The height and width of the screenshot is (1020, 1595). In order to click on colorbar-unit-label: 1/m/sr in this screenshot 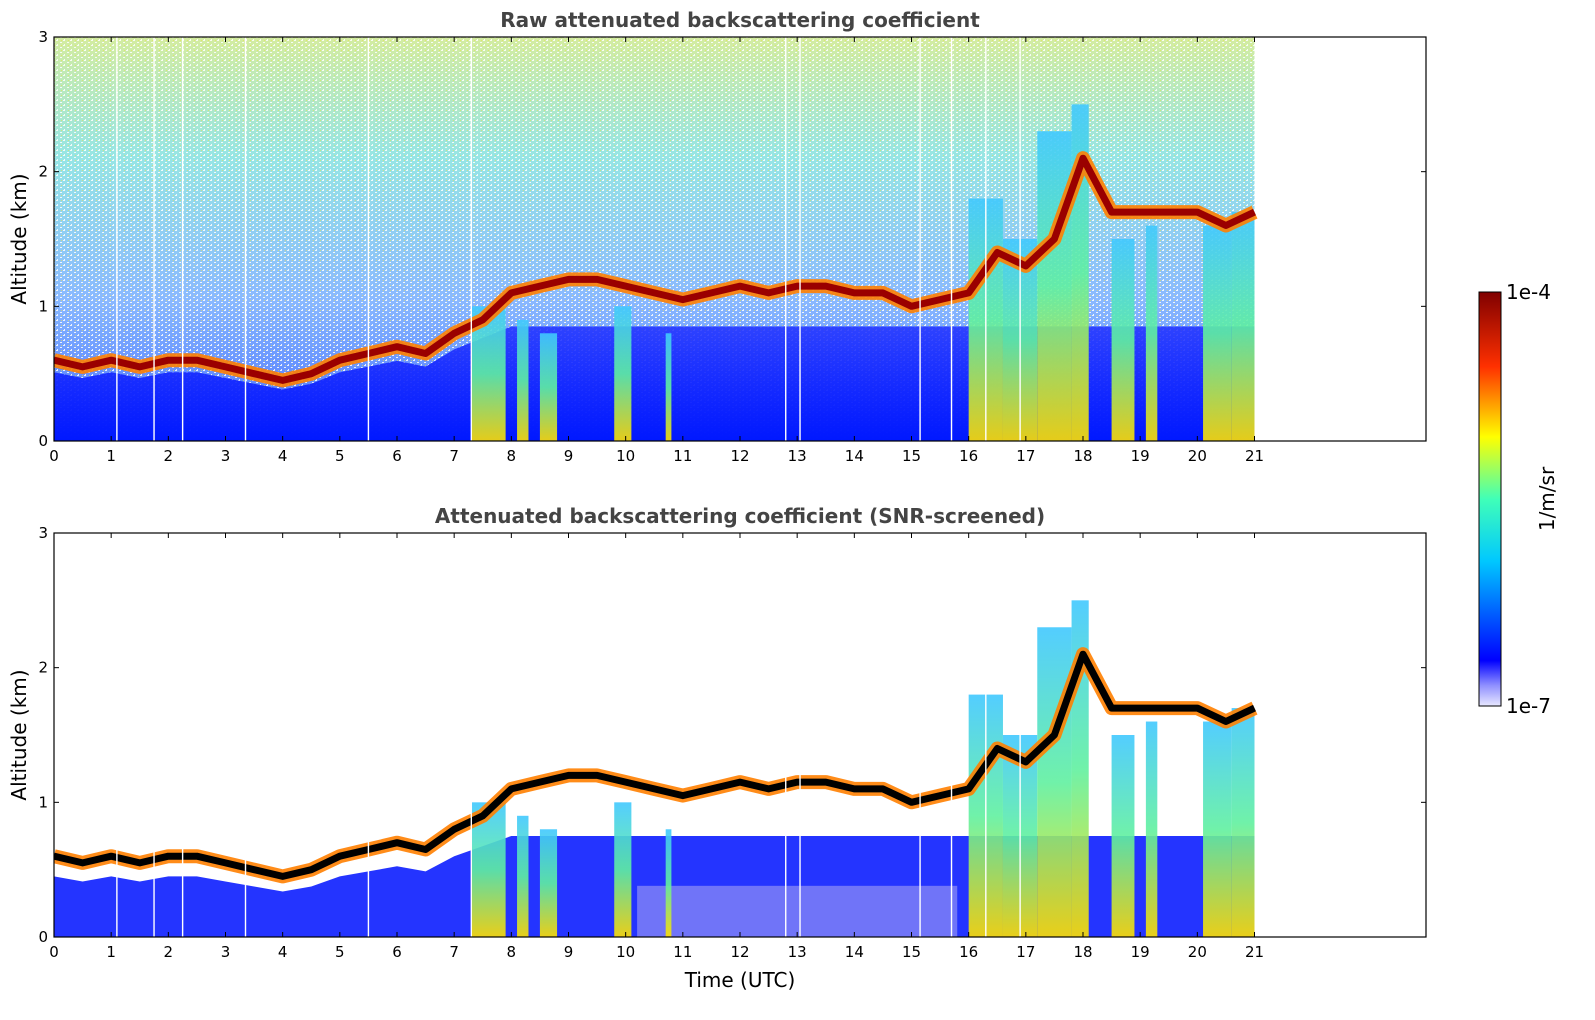, I will do `click(1547, 498)`.